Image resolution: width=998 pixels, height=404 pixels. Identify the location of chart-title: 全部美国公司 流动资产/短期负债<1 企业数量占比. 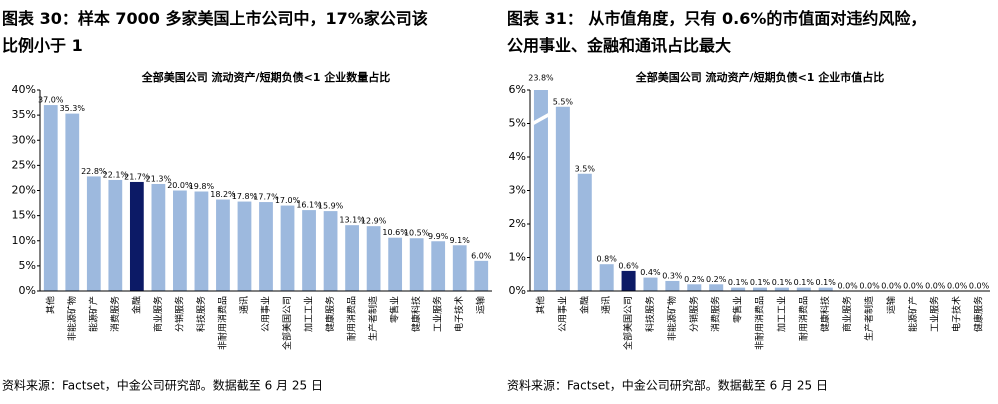
(266, 77).